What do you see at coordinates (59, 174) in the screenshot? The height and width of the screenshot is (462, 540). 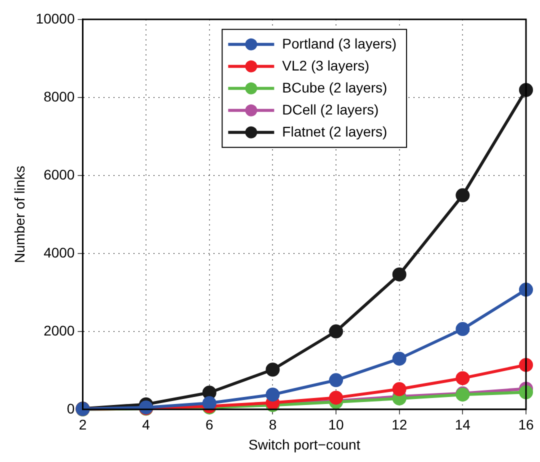 I see `y-tick-label: 6000` at bounding box center [59, 174].